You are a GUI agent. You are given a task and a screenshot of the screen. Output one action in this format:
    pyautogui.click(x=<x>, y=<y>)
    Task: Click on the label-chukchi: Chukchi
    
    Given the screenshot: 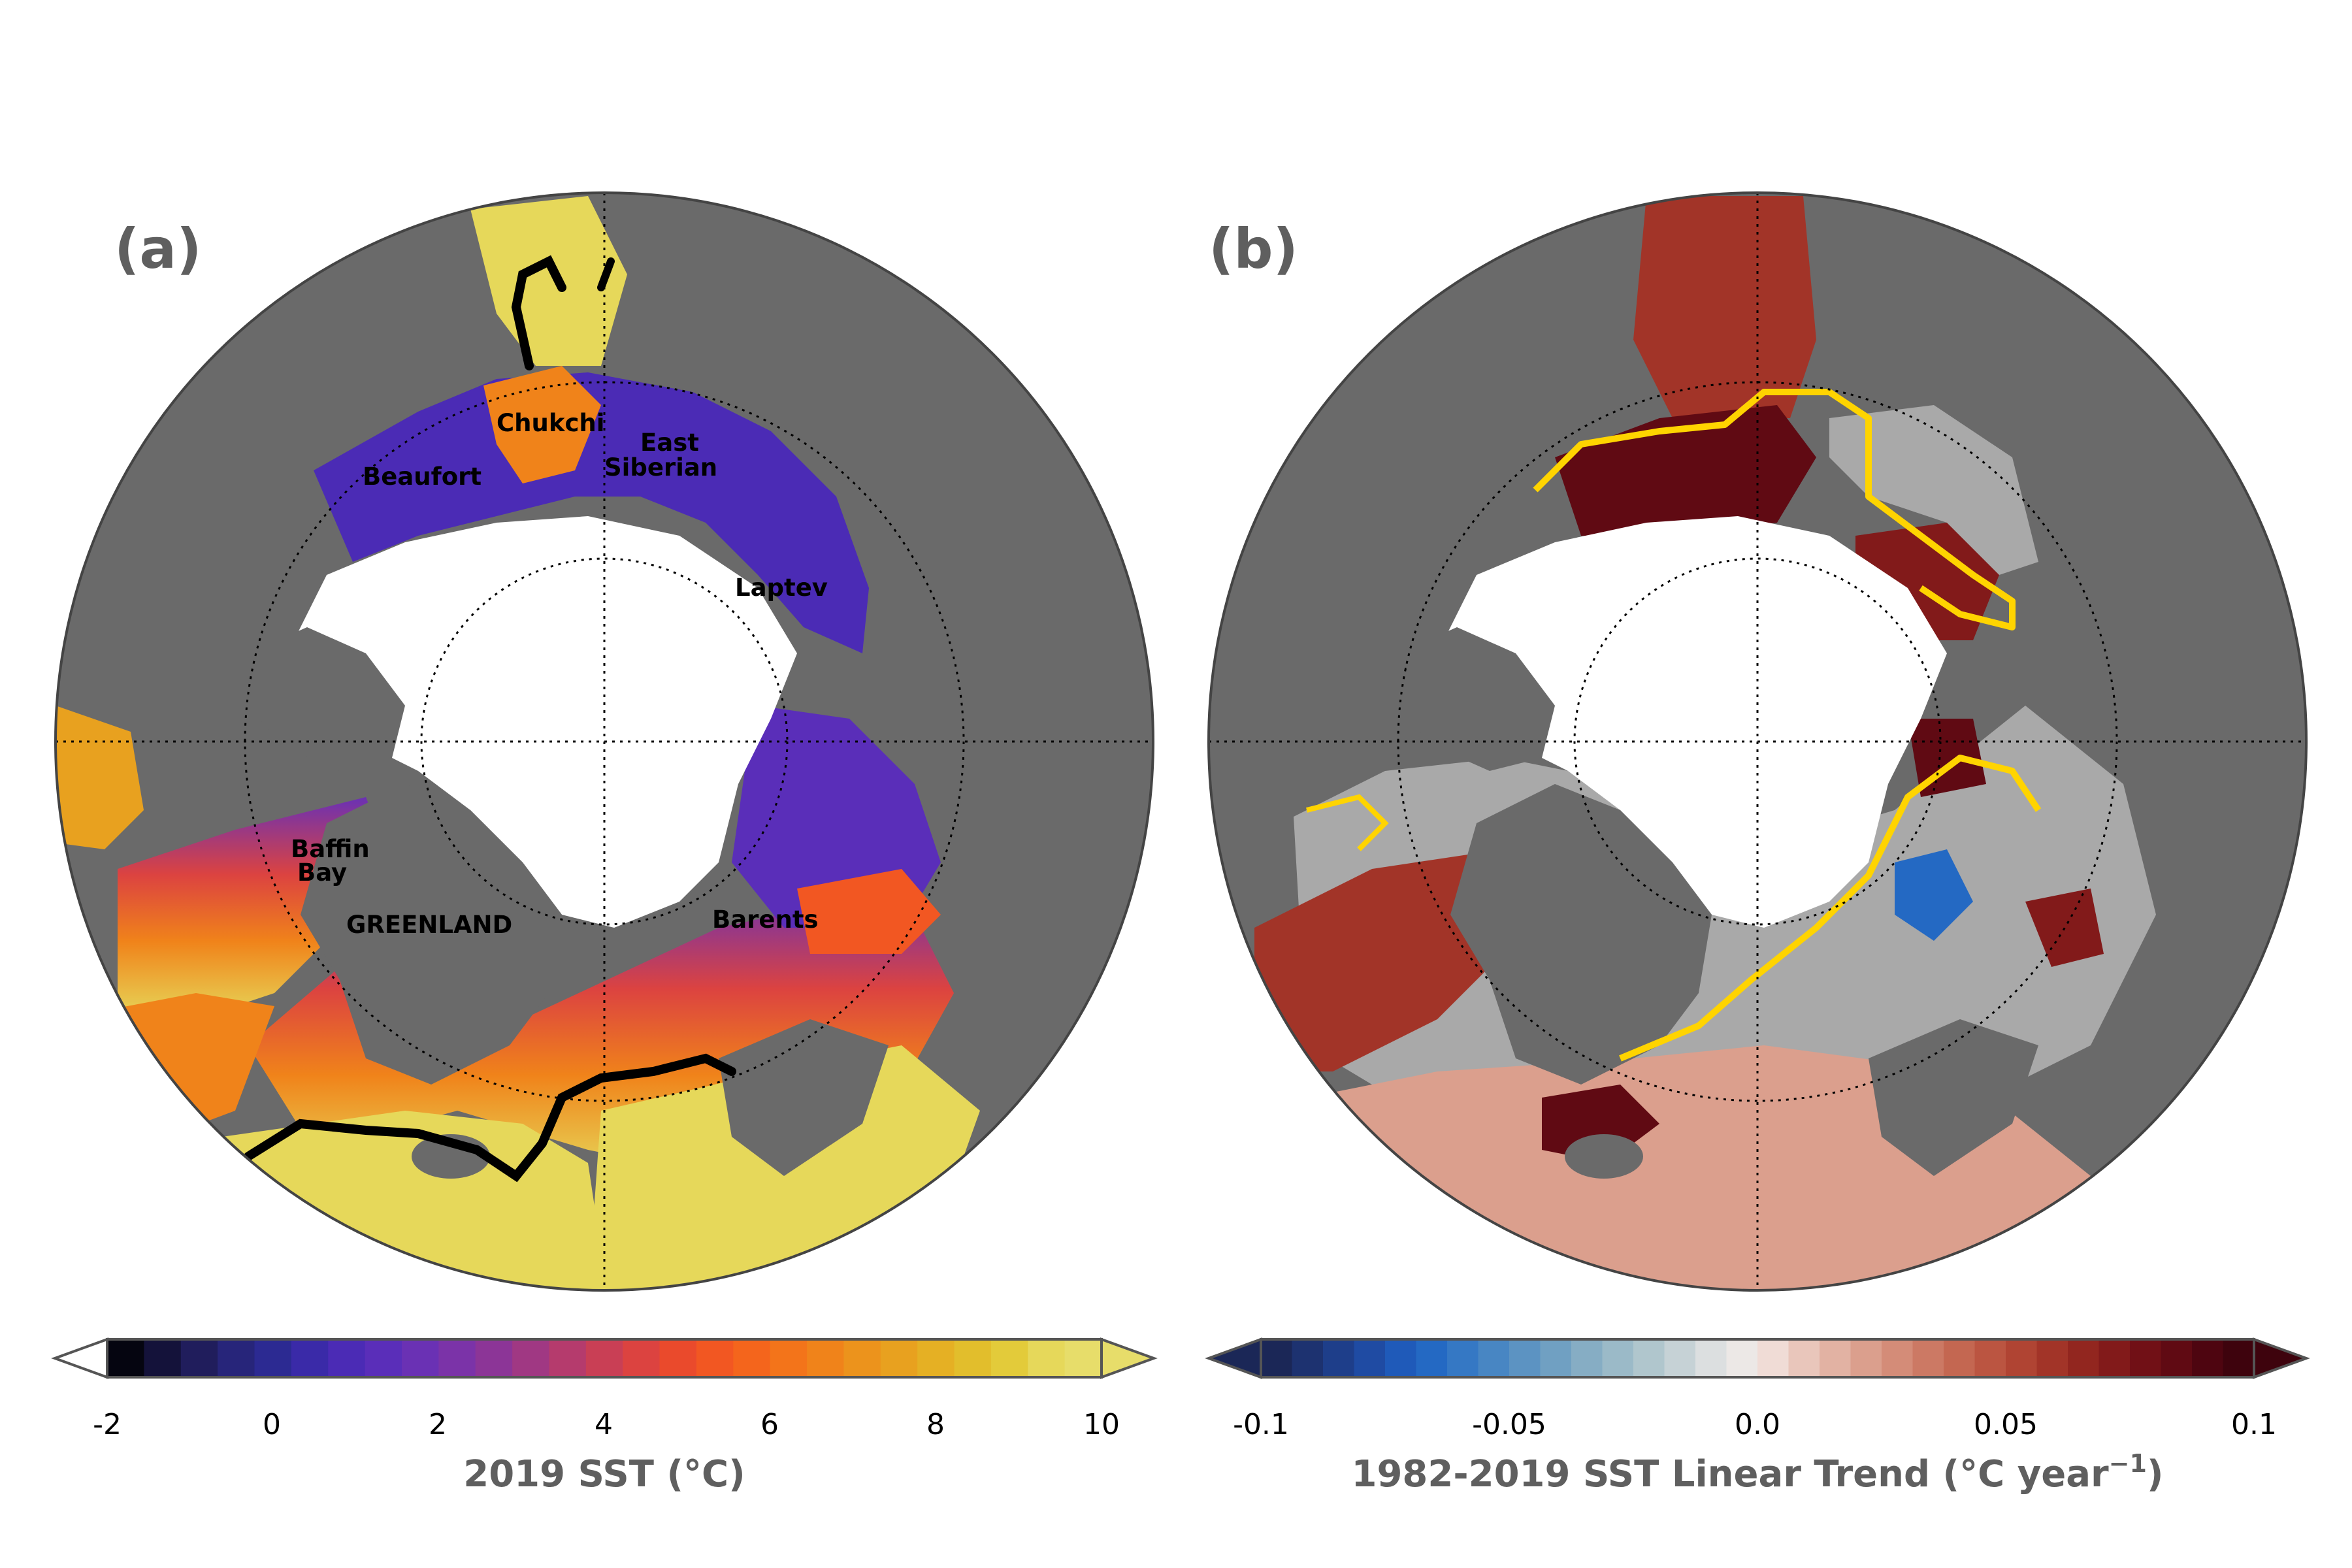 What is the action you would take?
    pyautogui.click(x=550, y=423)
    